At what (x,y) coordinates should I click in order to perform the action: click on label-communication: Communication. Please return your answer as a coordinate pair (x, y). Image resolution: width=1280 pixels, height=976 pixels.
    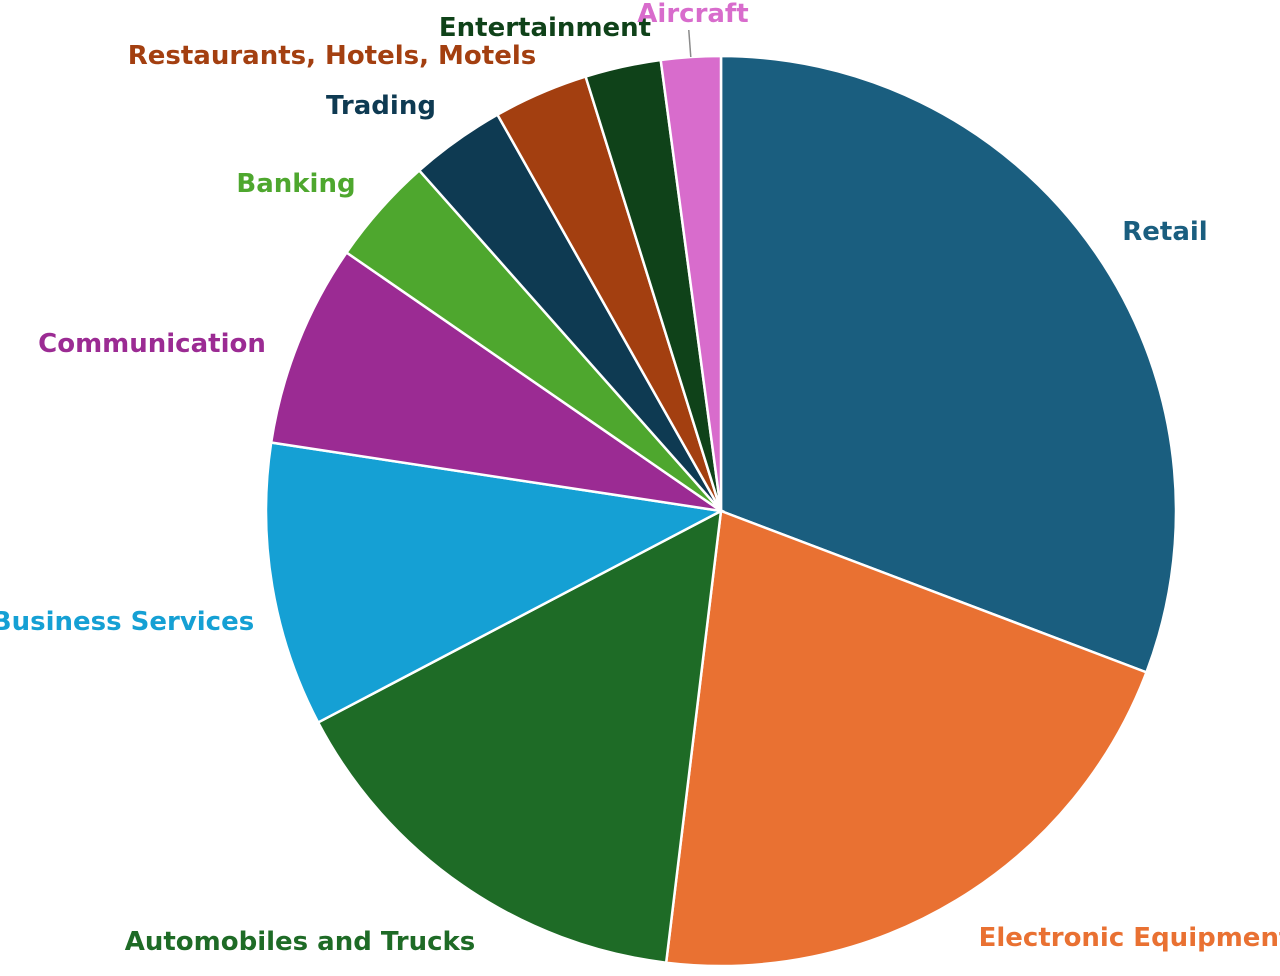
    Looking at the image, I should click on (152, 344).